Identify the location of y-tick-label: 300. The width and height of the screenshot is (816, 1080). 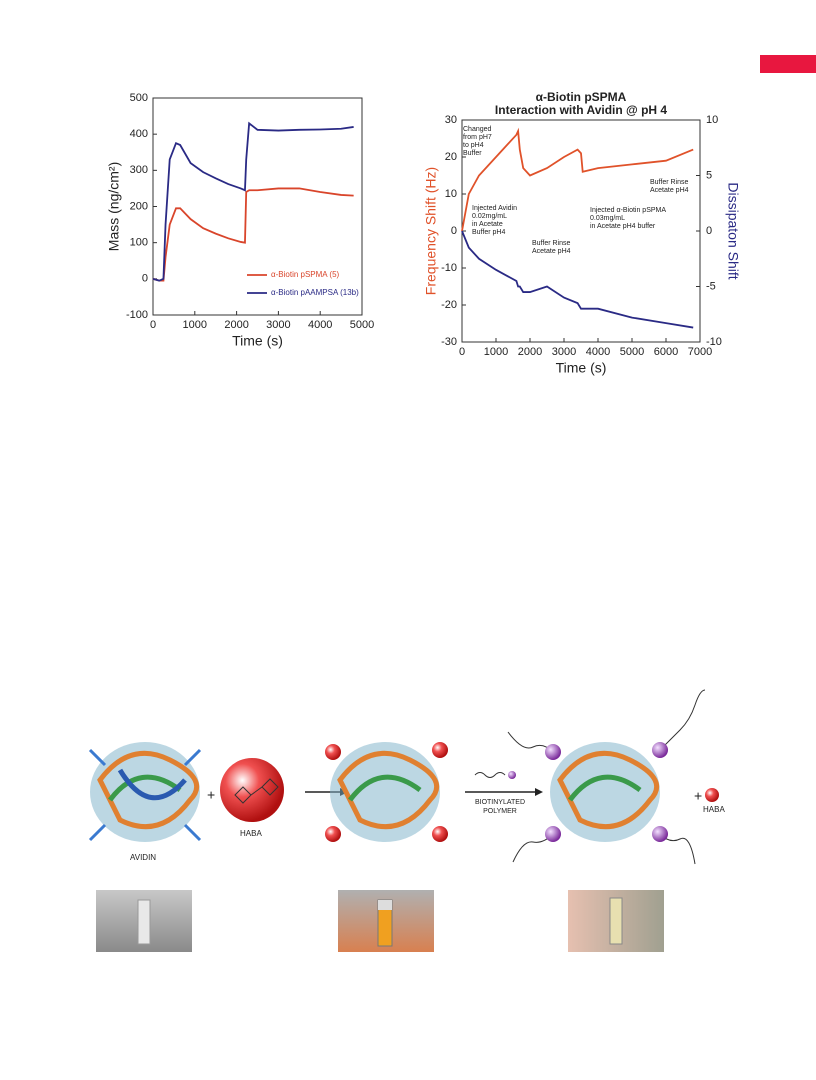
(139, 170).